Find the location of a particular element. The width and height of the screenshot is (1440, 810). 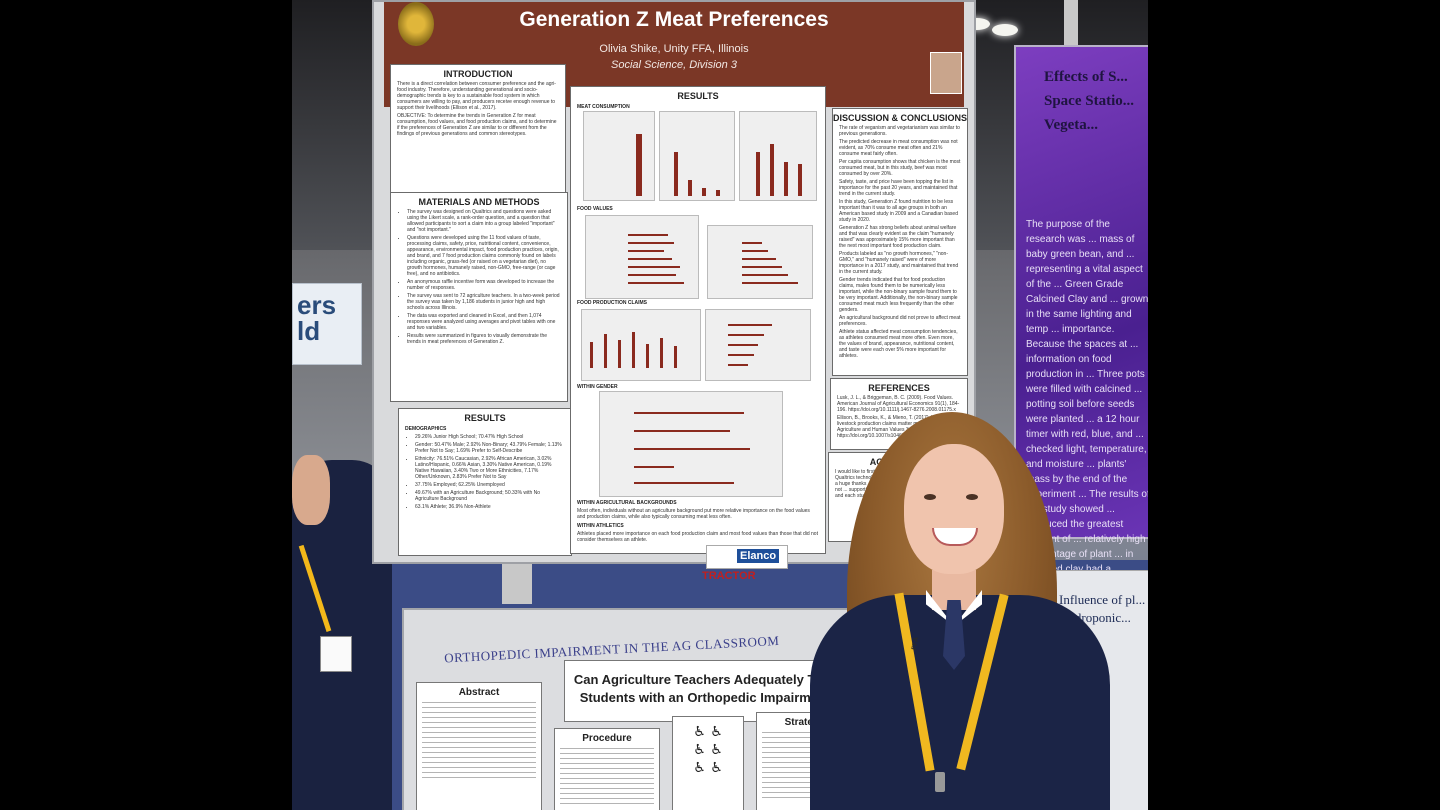

girl-eye is located at coordinates (972, 497).